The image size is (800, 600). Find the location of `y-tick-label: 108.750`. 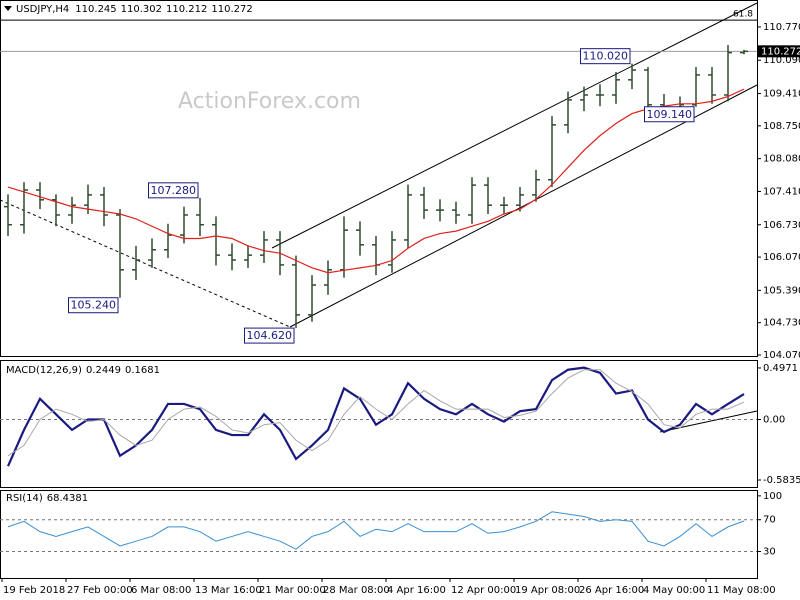

y-tick-label: 108.750 is located at coordinates (781, 126).